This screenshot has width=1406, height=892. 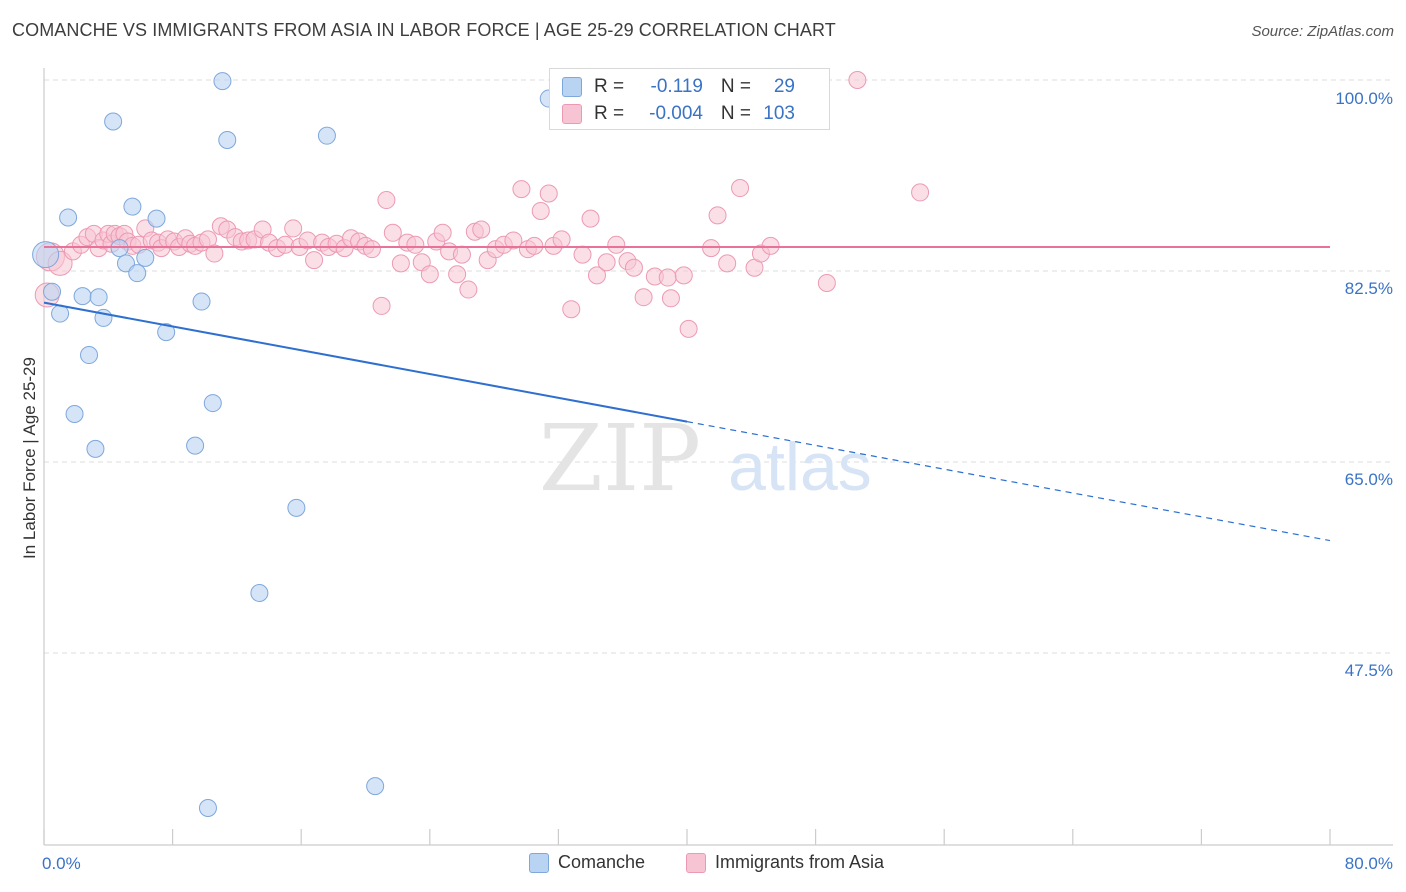 What do you see at coordinates (1369, 479) in the screenshot?
I see `y-tick-label: 65.0%` at bounding box center [1369, 479].